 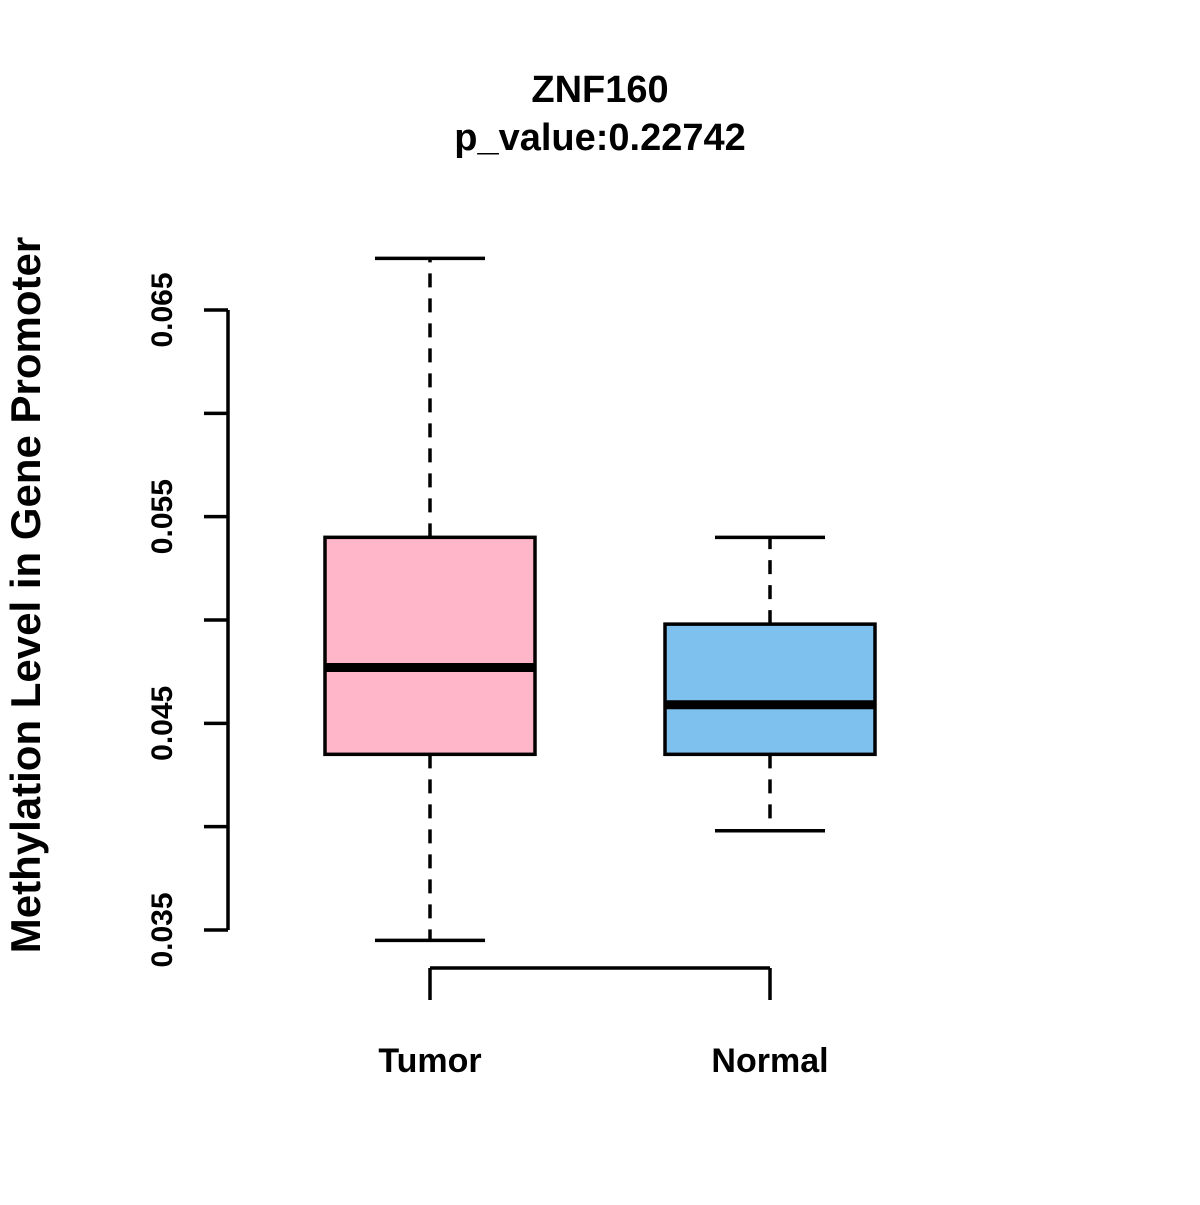 What do you see at coordinates (770, 689) in the screenshot?
I see `box-normal` at bounding box center [770, 689].